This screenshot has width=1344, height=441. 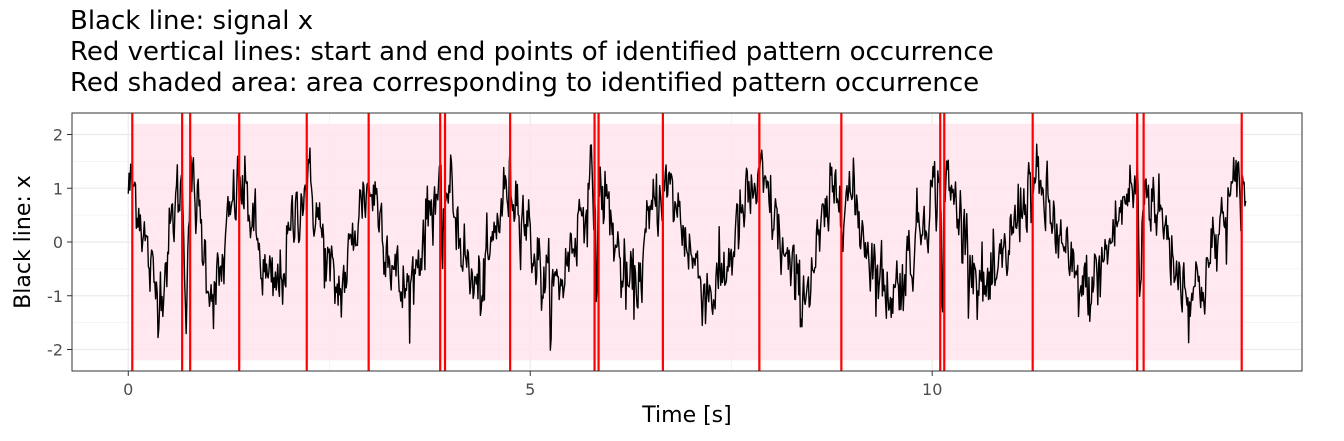 I want to click on y-tick-label: 2, so click(x=58, y=135).